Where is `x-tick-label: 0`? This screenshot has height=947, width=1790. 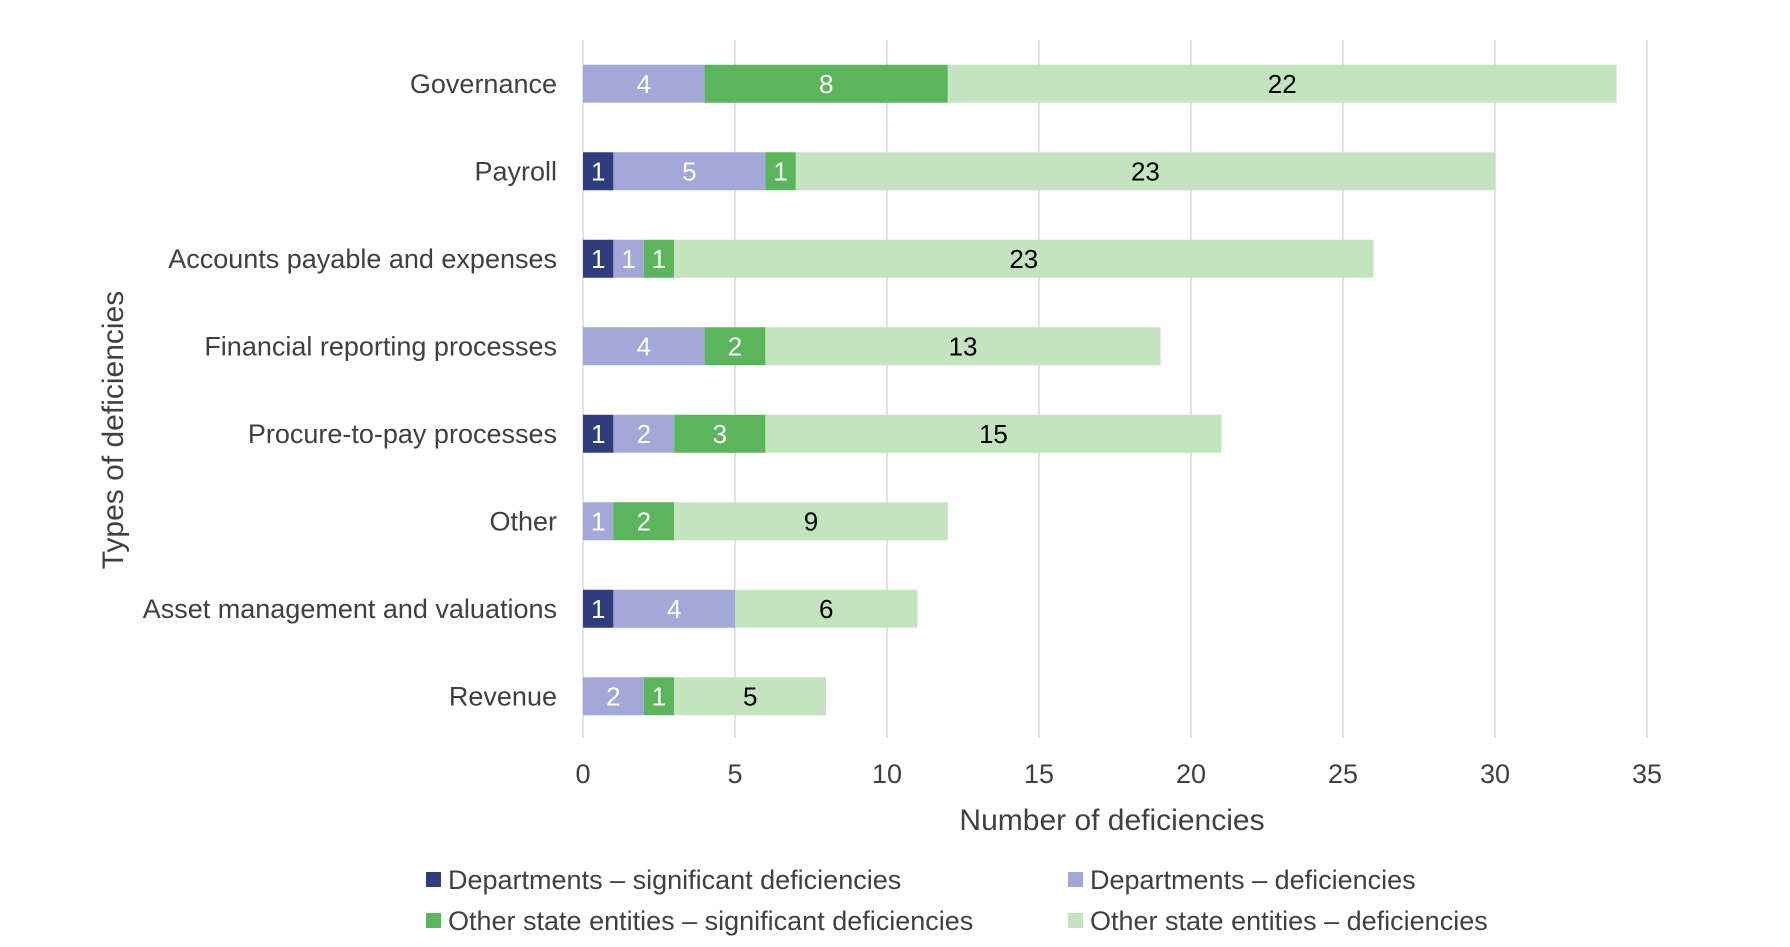 x-tick-label: 0 is located at coordinates (582, 774).